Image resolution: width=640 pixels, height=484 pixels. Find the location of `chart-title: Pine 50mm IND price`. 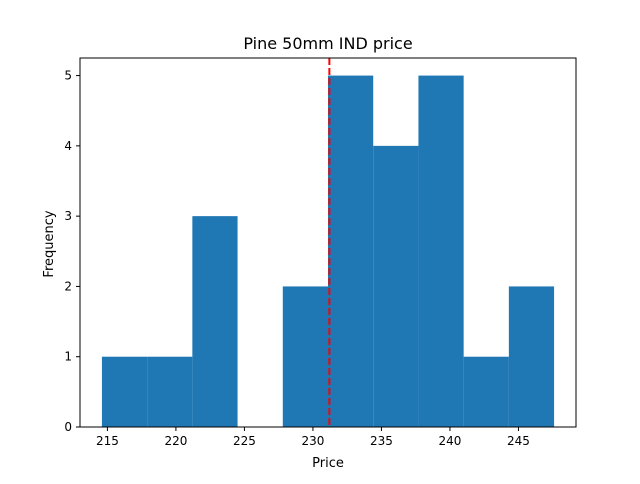

chart-title: Pine 50mm IND price is located at coordinates (327, 43).